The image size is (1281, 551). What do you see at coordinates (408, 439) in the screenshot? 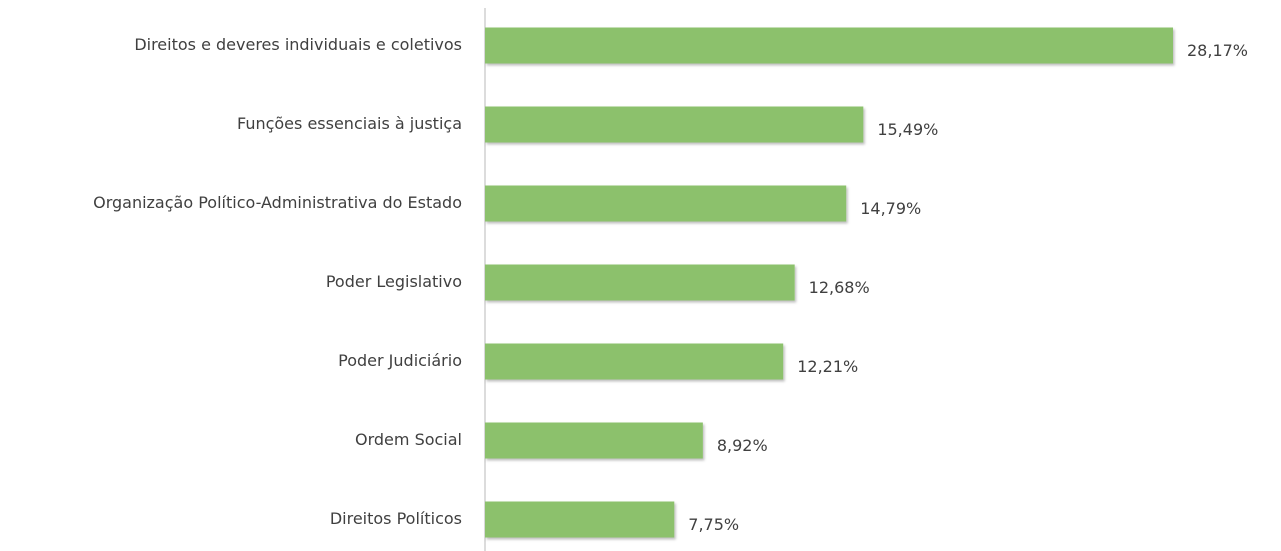
I see `category-label: Ordem Social` at bounding box center [408, 439].